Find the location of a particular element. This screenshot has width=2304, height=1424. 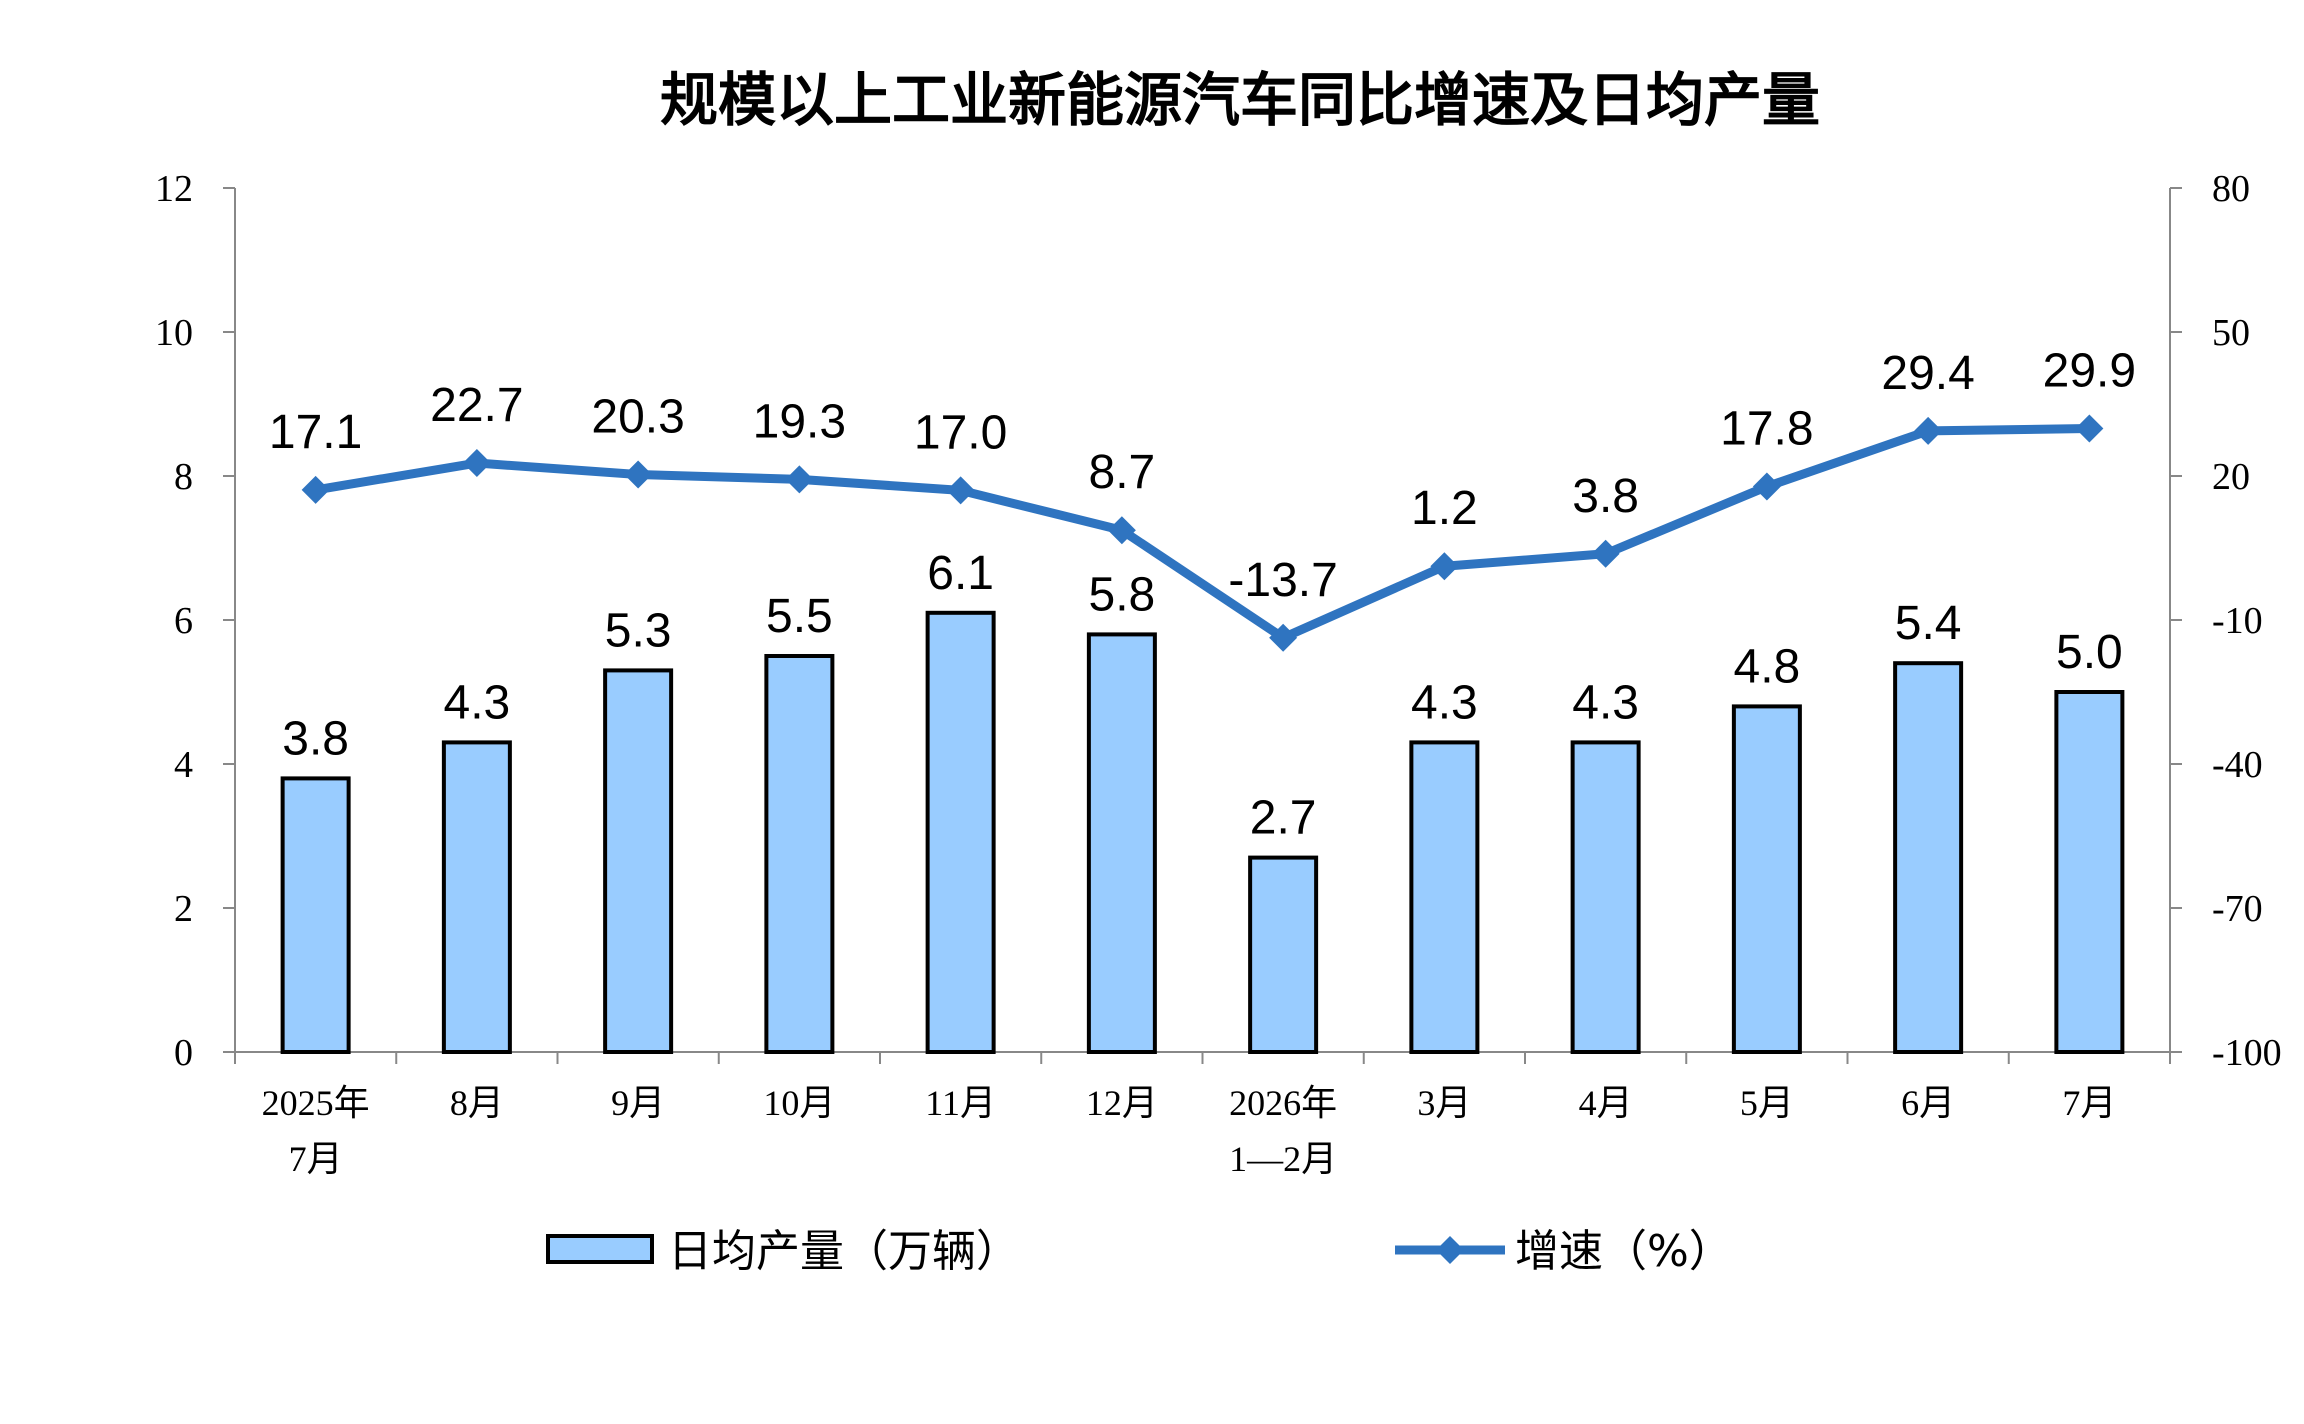

x-category-label: 4月 is located at coordinates (1606, 1103).